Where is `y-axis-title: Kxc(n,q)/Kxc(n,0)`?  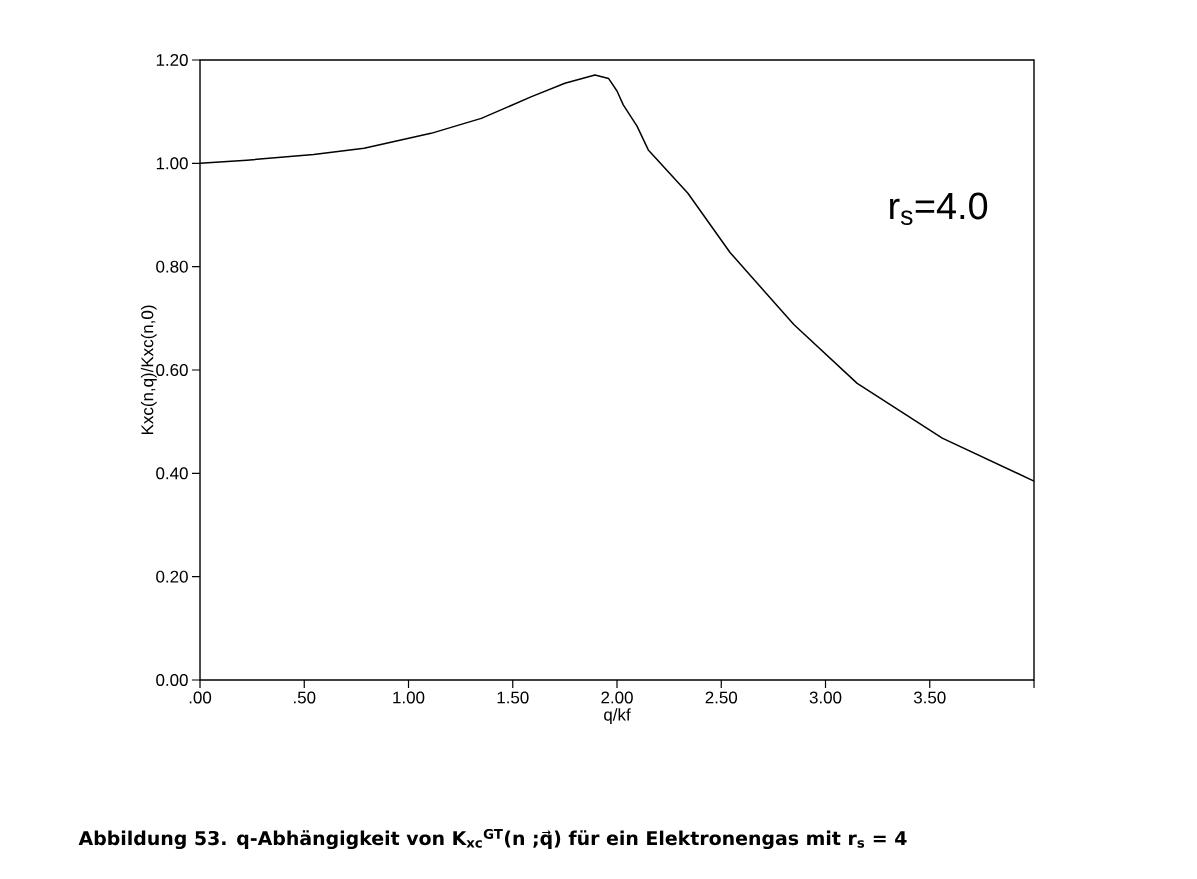
y-axis-title: Kxc(n,q)/Kxc(n,0) is located at coordinates (148, 369).